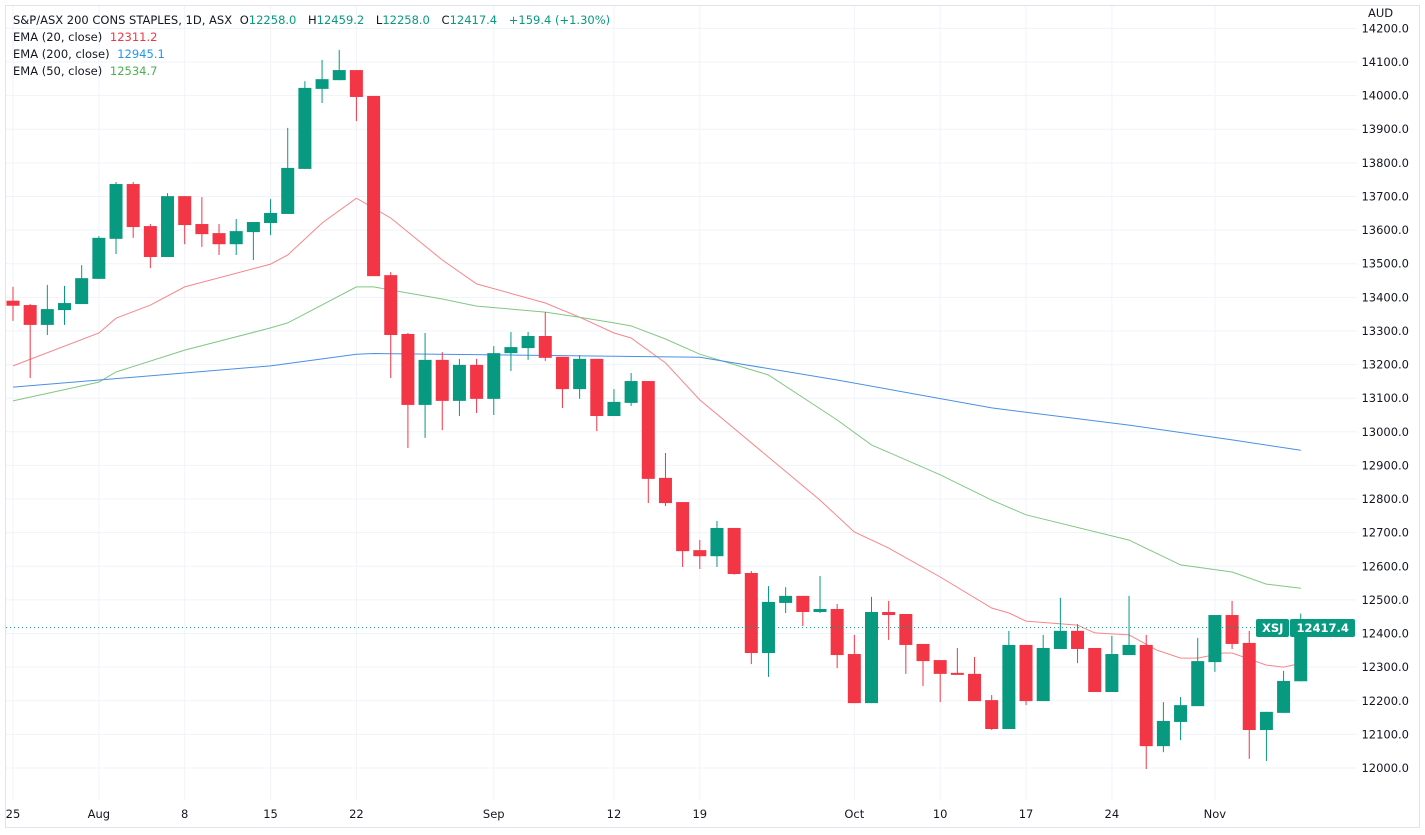 This screenshot has height=835, width=1425. I want to click on price-tick-label: 12700.0, so click(1385, 533).